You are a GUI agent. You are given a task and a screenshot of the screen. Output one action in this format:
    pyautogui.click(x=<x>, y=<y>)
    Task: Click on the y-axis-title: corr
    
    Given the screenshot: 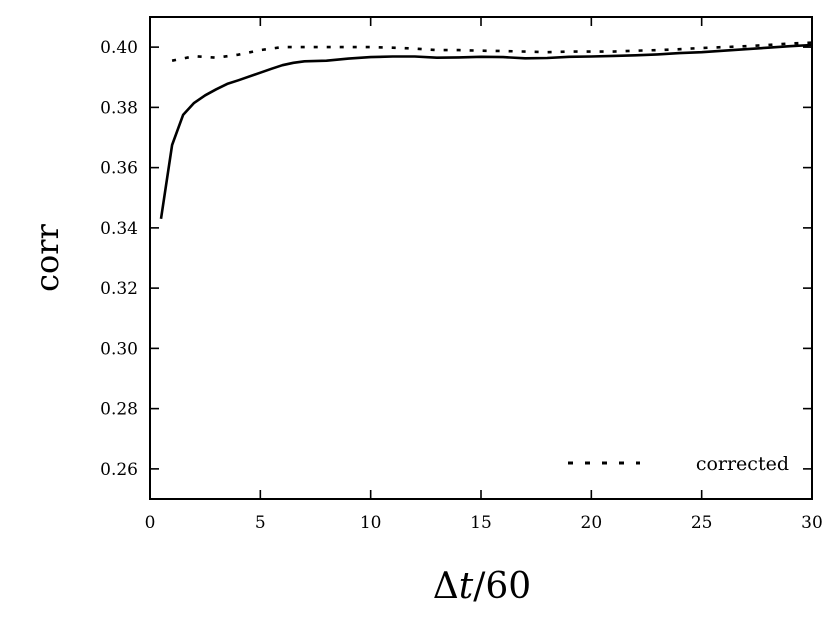 What is the action you would take?
    pyautogui.click(x=47, y=257)
    